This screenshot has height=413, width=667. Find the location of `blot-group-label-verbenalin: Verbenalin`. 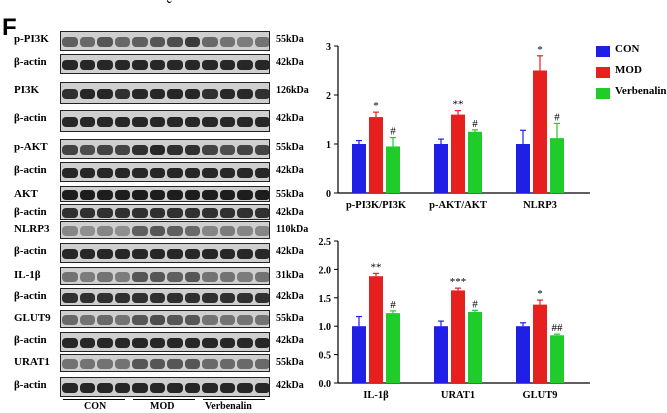

blot-group-label-verbenalin: Verbenalin is located at coordinates (228, 406).